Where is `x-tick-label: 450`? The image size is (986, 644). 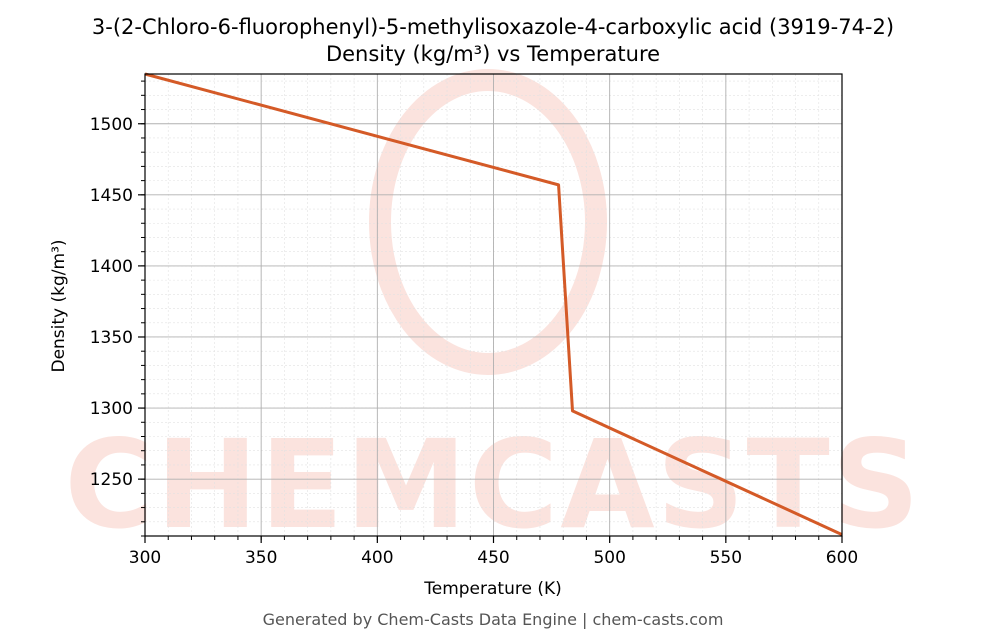 x-tick-label: 450 is located at coordinates (493, 558).